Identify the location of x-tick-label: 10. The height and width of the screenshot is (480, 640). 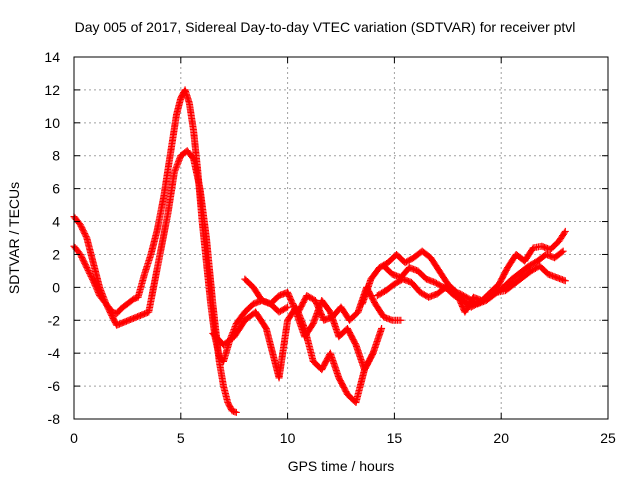
(288, 438).